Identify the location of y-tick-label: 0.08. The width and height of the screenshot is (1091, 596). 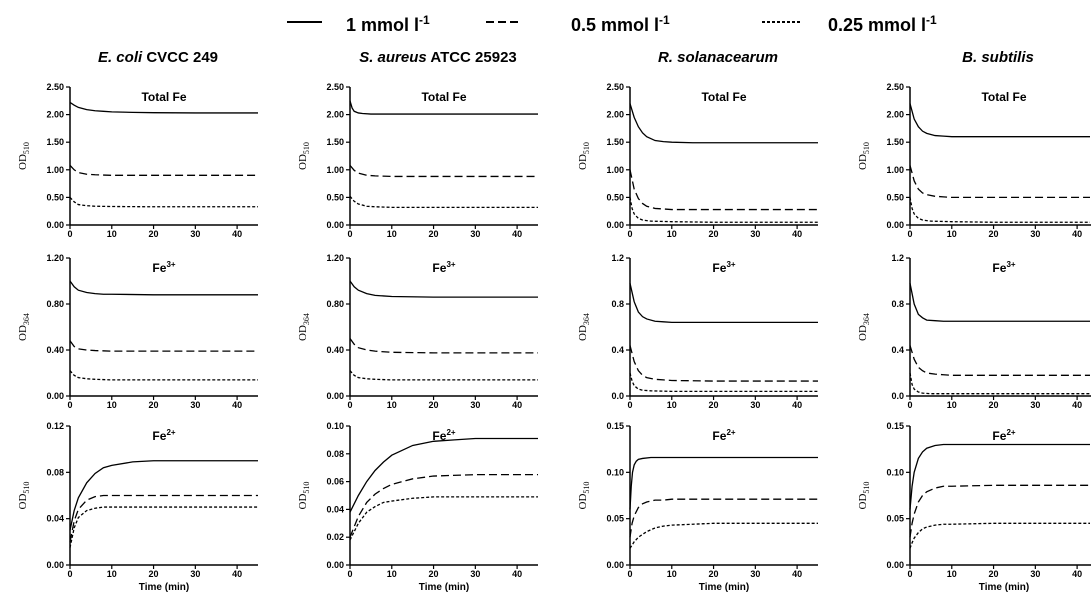
(335, 454).